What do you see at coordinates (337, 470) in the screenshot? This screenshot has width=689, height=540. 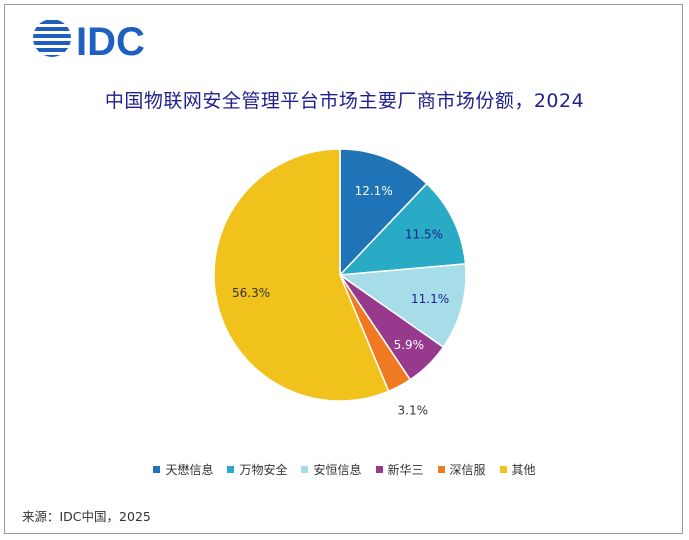 I see `legend-label: 安恒信息` at bounding box center [337, 470].